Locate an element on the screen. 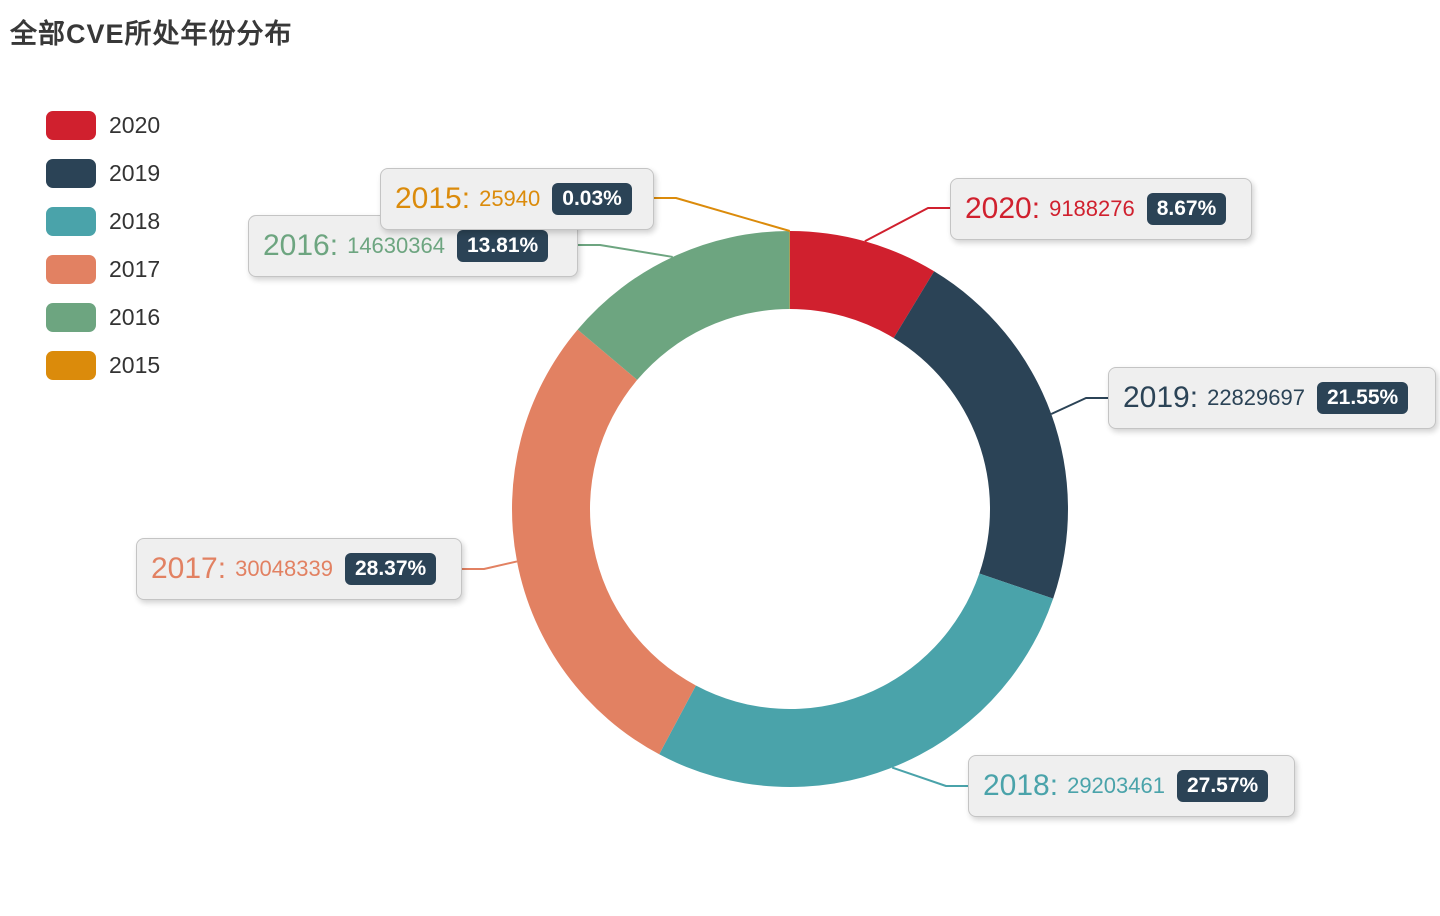 Image resolution: width=1440 pixels, height=916 pixels. callout-2020: 2020: 9188276 8.67% is located at coordinates (1101, 209).